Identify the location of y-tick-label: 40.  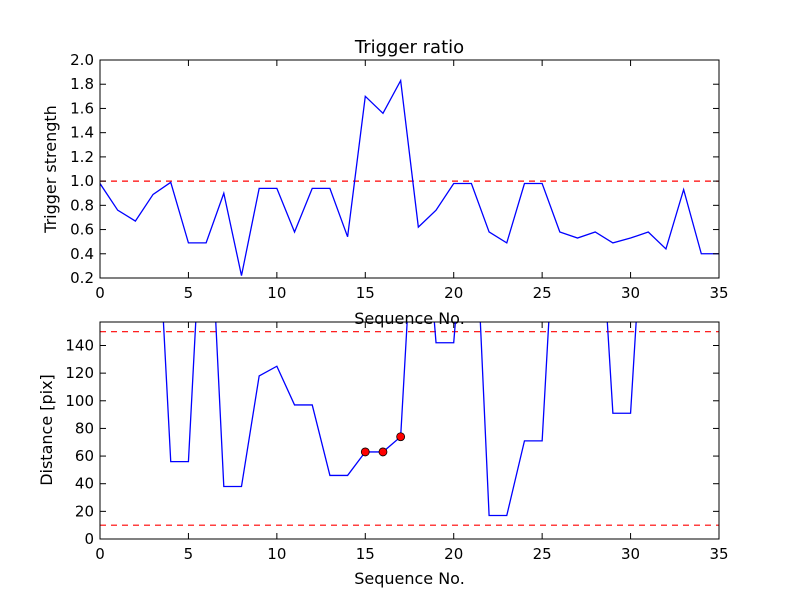
(84, 484).